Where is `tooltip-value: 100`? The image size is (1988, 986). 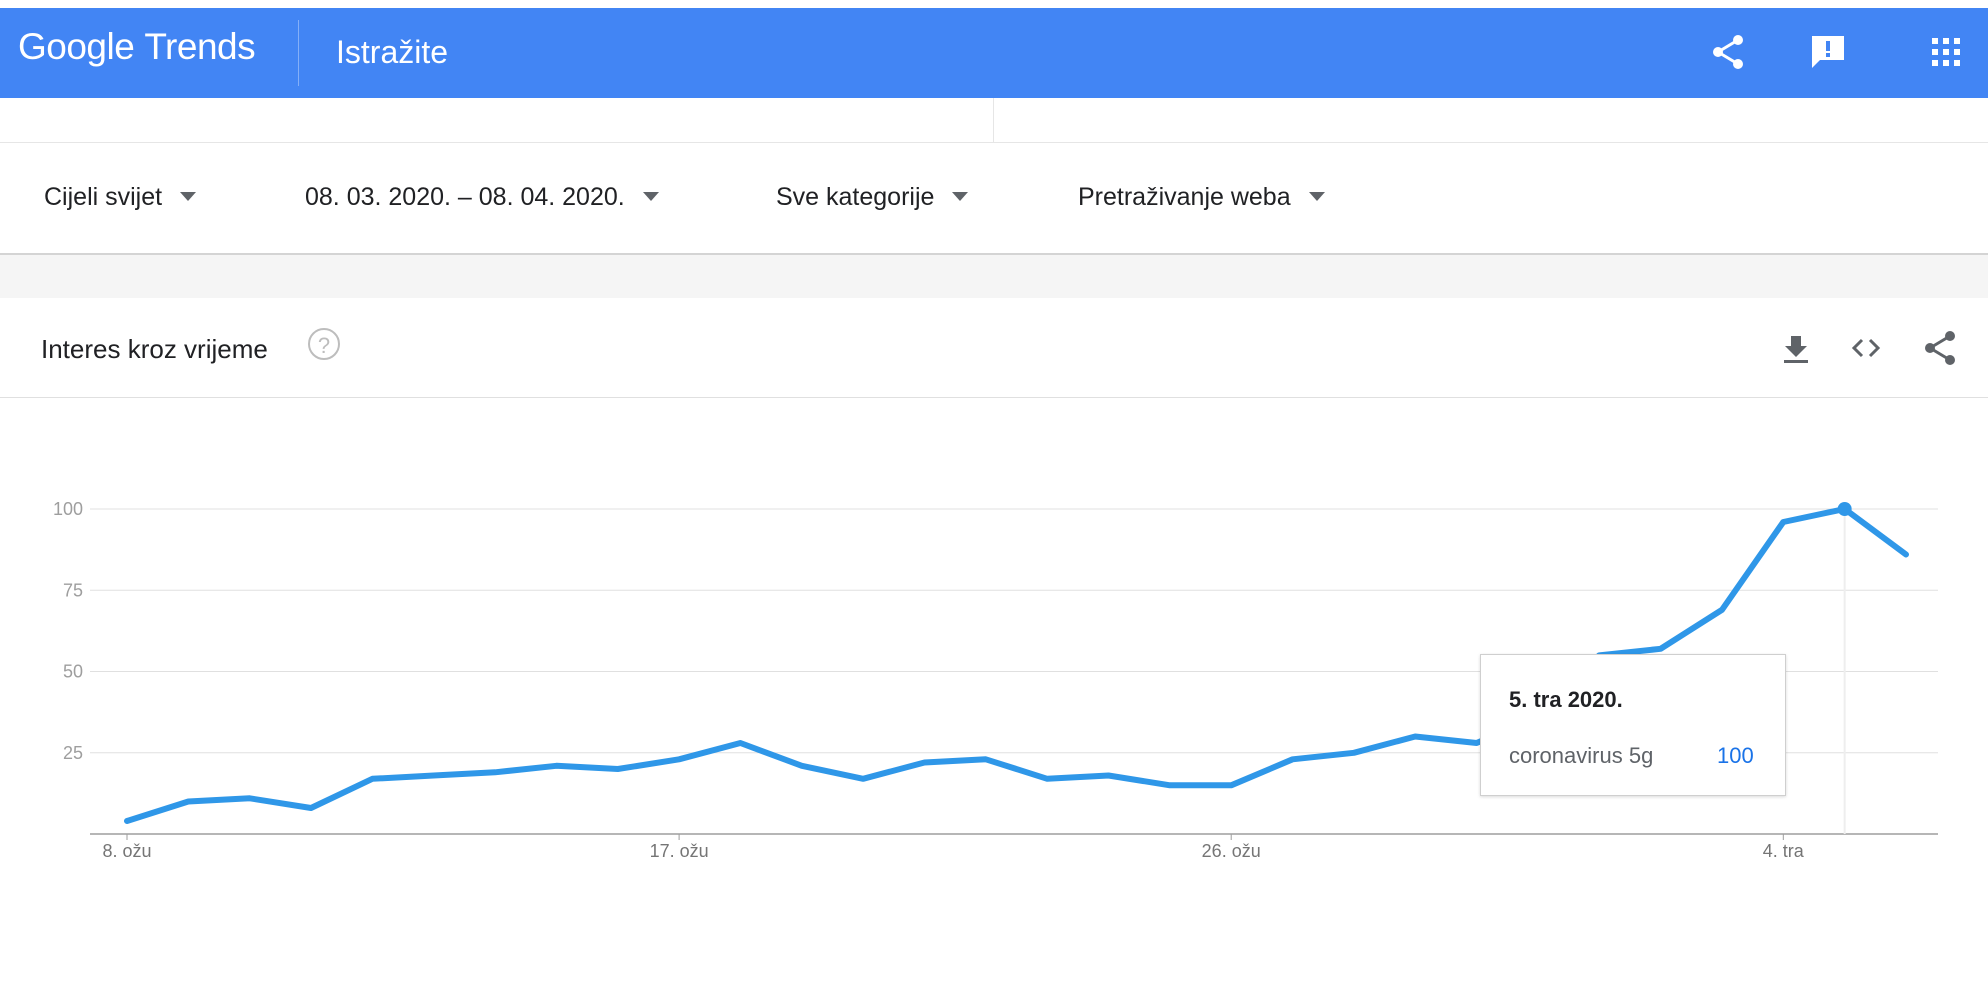 tooltip-value: 100 is located at coordinates (1735, 755).